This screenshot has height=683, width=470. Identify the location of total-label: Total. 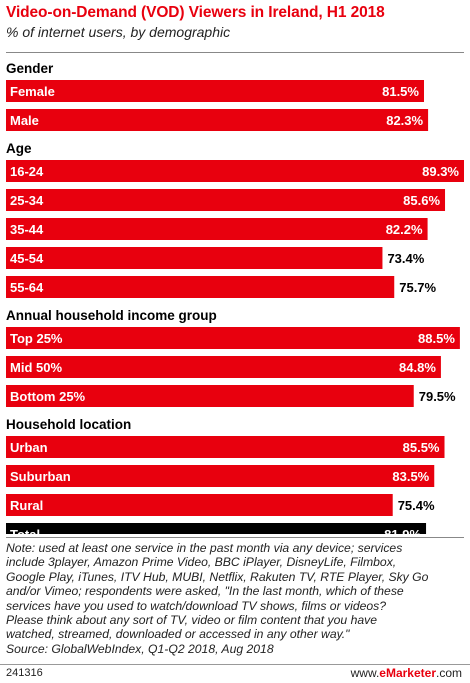
(25, 530).